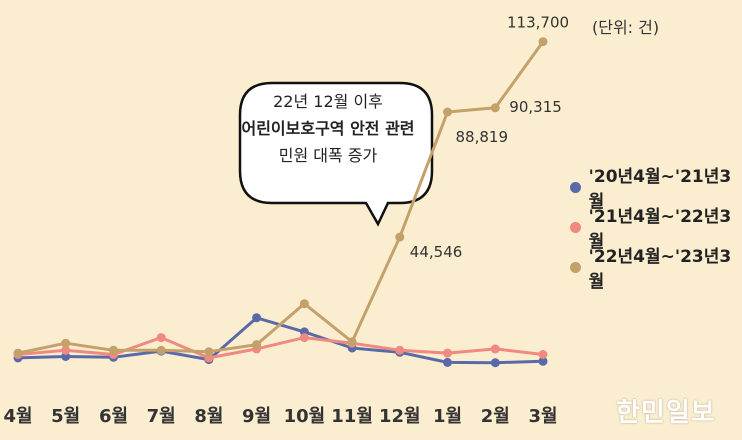 This screenshot has height=440, width=742. I want to click on data-label-8: 44,546, so click(436, 252).